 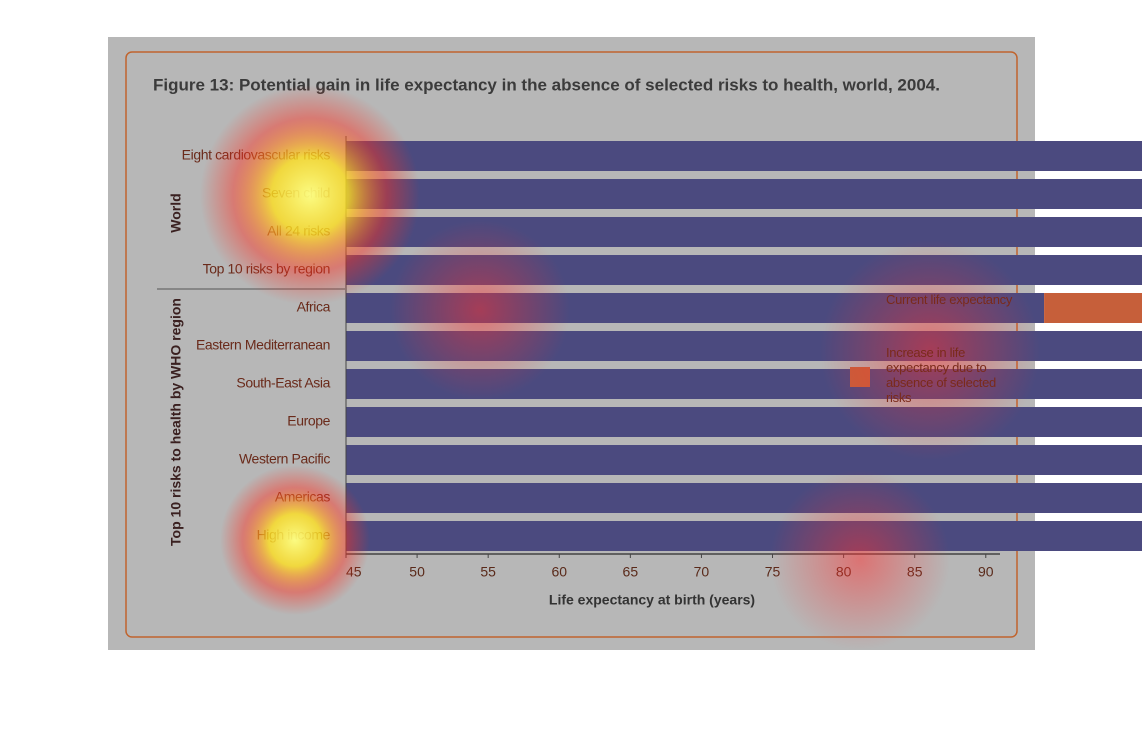 What do you see at coordinates (559, 572) in the screenshot?
I see `x-tick-label: 60` at bounding box center [559, 572].